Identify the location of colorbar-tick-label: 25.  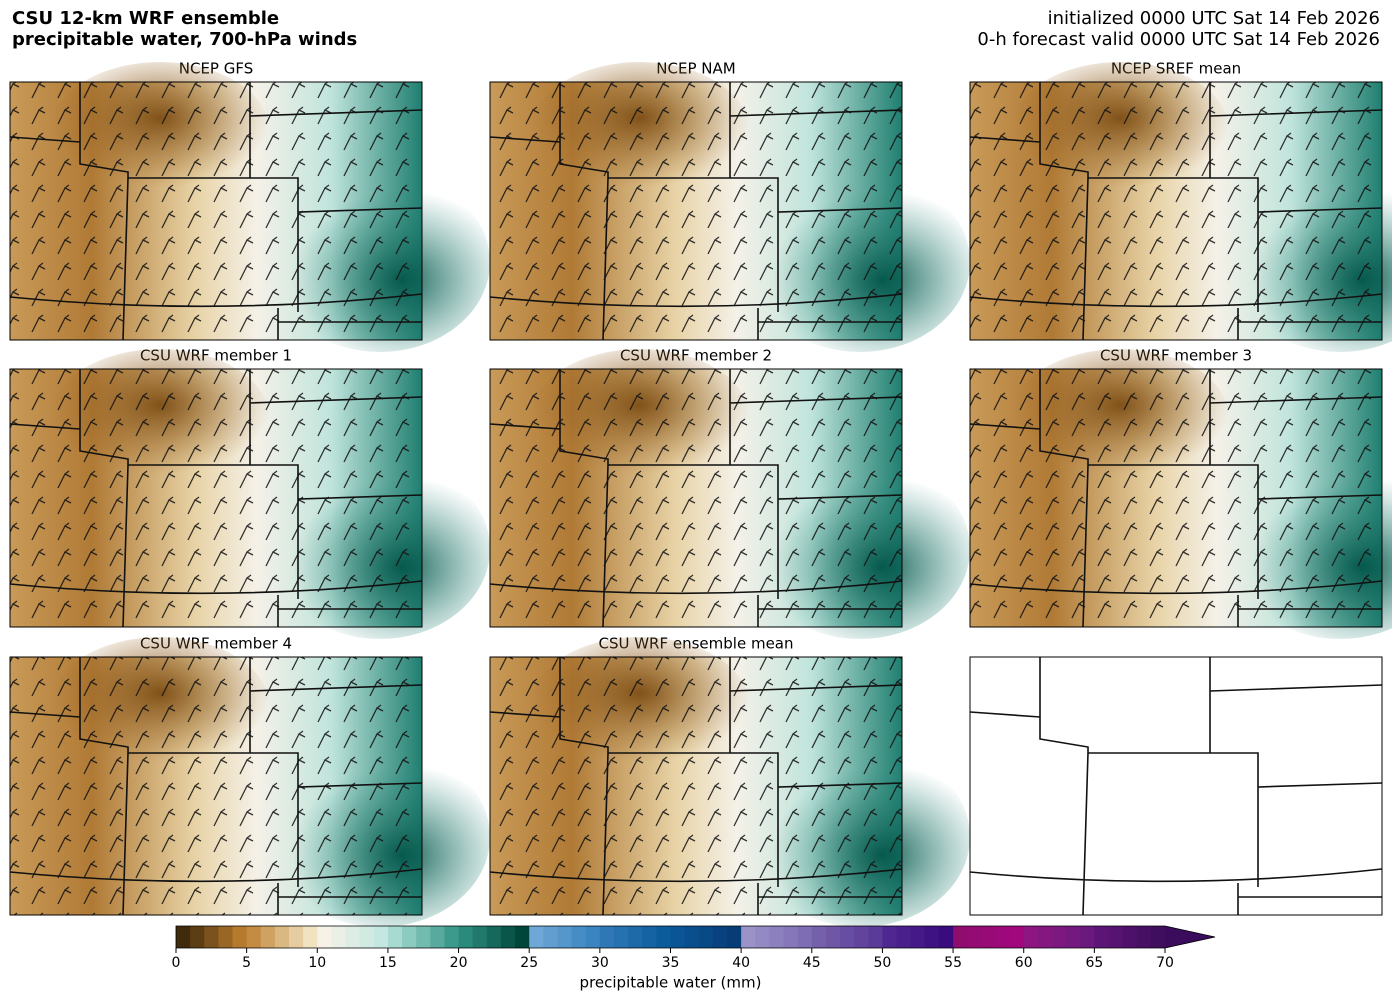
(529, 963).